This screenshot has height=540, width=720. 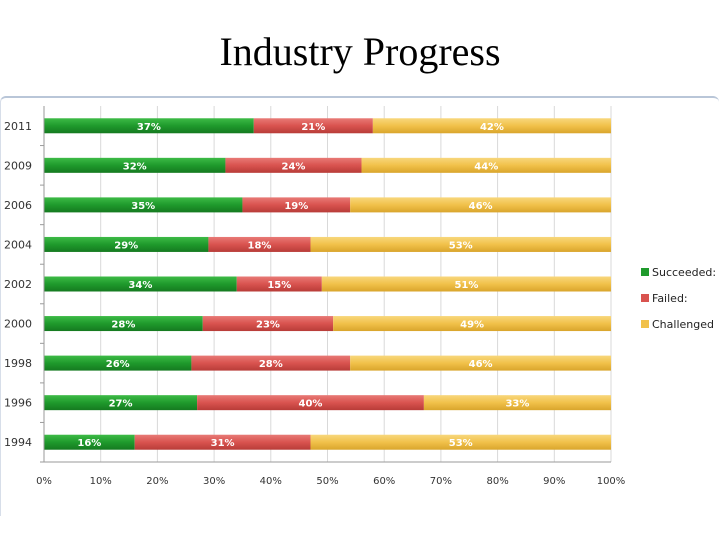 I want to click on category-label: 2002, so click(x=18, y=284).